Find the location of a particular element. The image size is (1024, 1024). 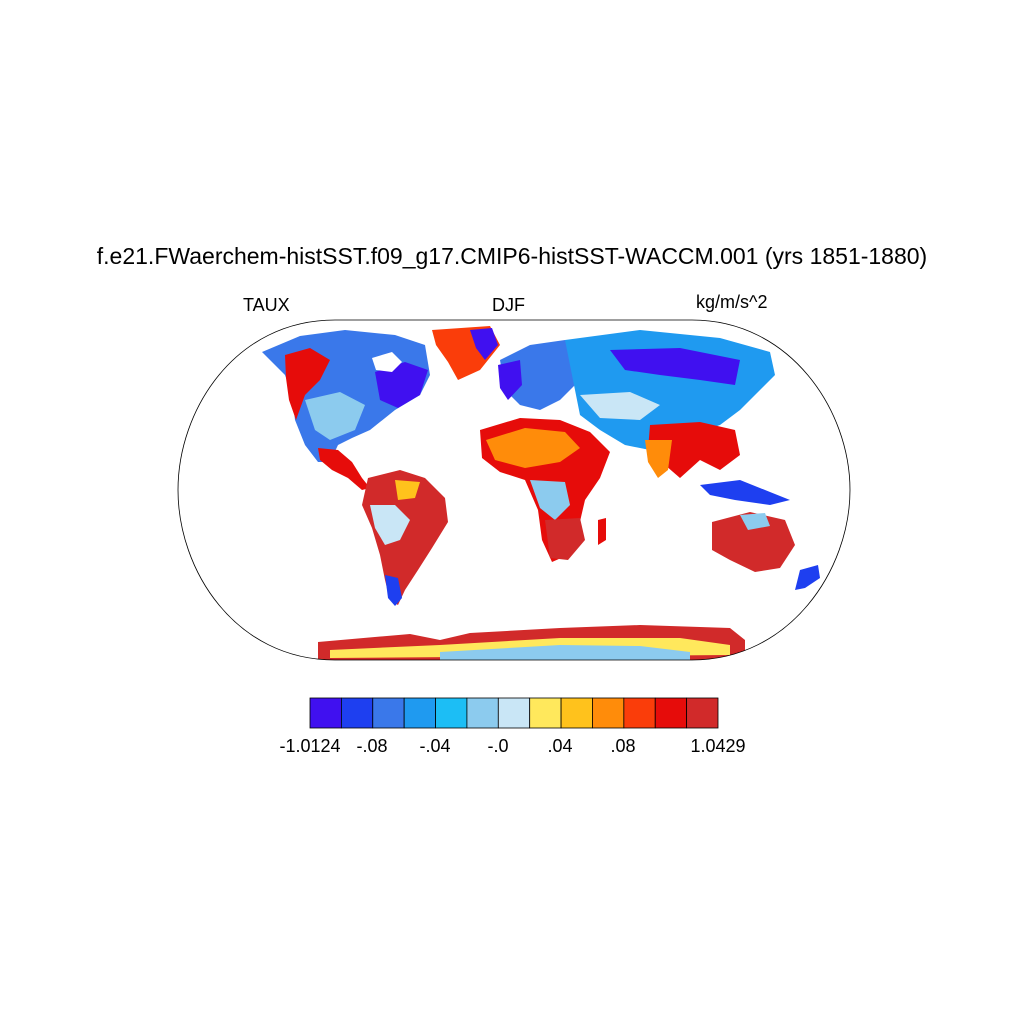

colorbar-tick-label: .08 is located at coordinates (622, 746).